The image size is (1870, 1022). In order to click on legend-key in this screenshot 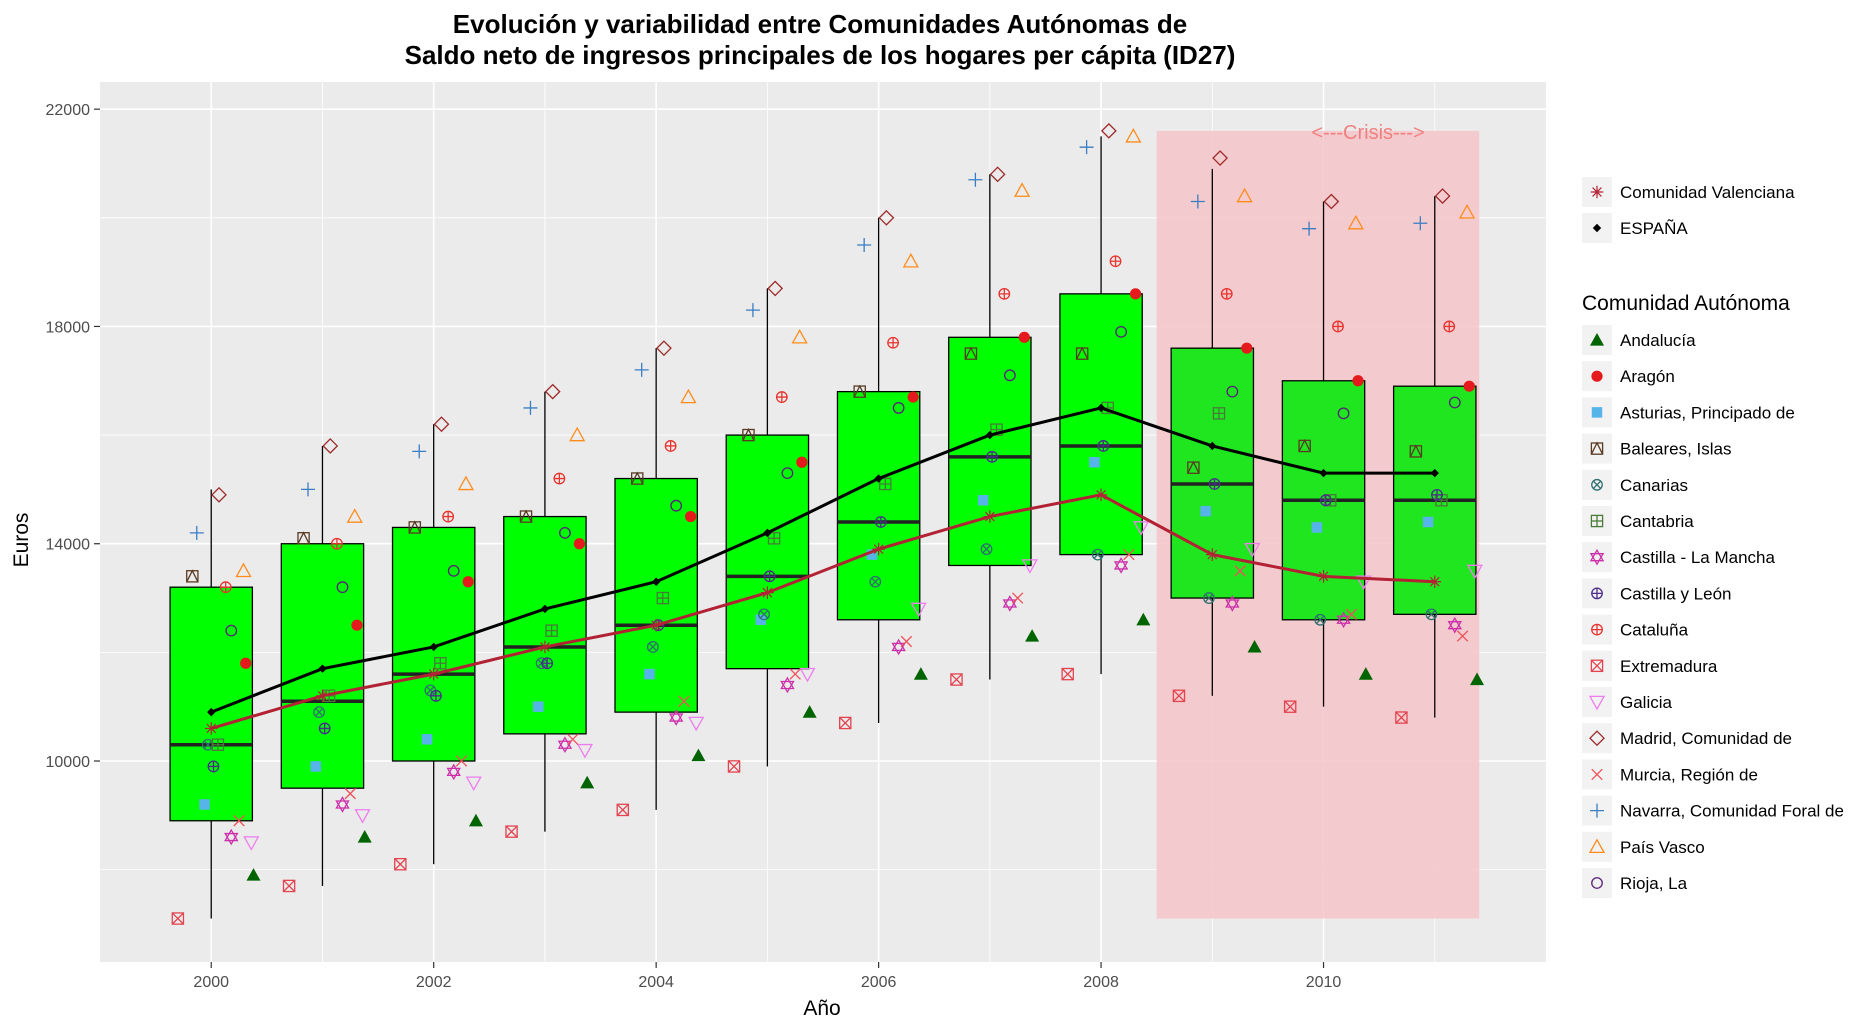, I will do `click(1597, 702)`.